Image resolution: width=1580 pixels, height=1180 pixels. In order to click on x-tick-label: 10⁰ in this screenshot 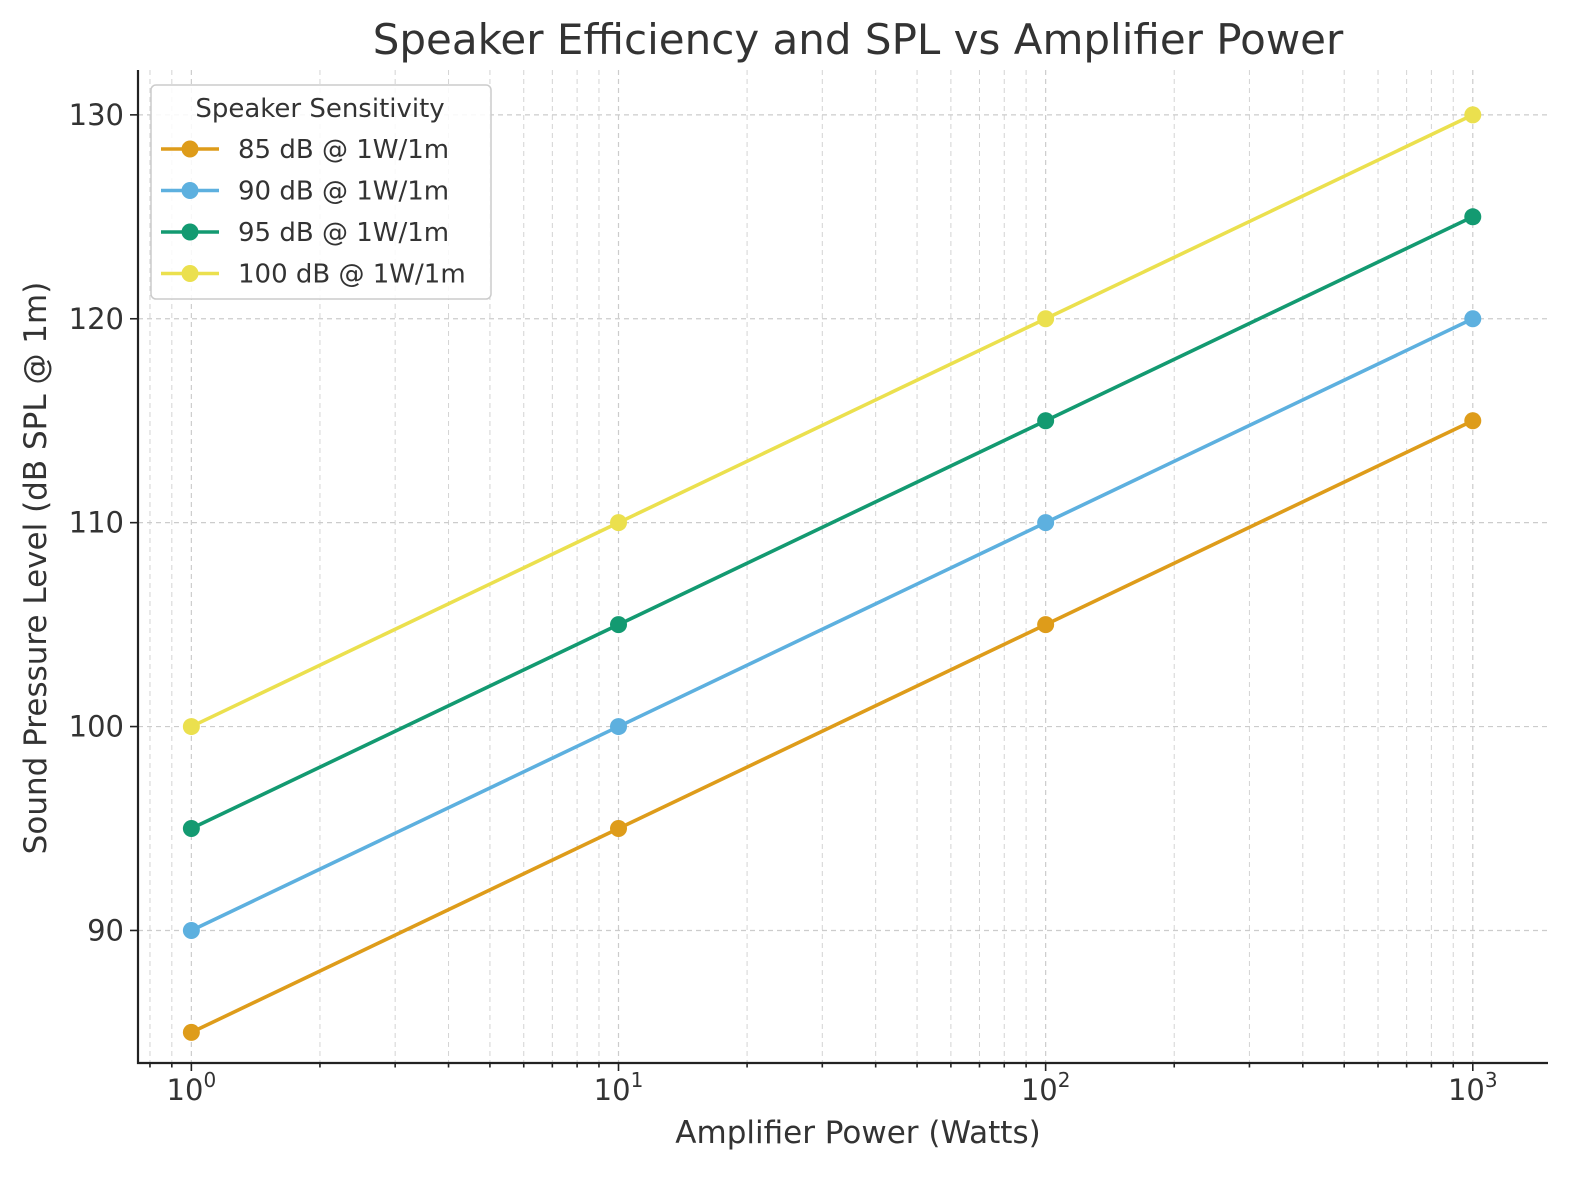, I will do `click(192, 1087)`.